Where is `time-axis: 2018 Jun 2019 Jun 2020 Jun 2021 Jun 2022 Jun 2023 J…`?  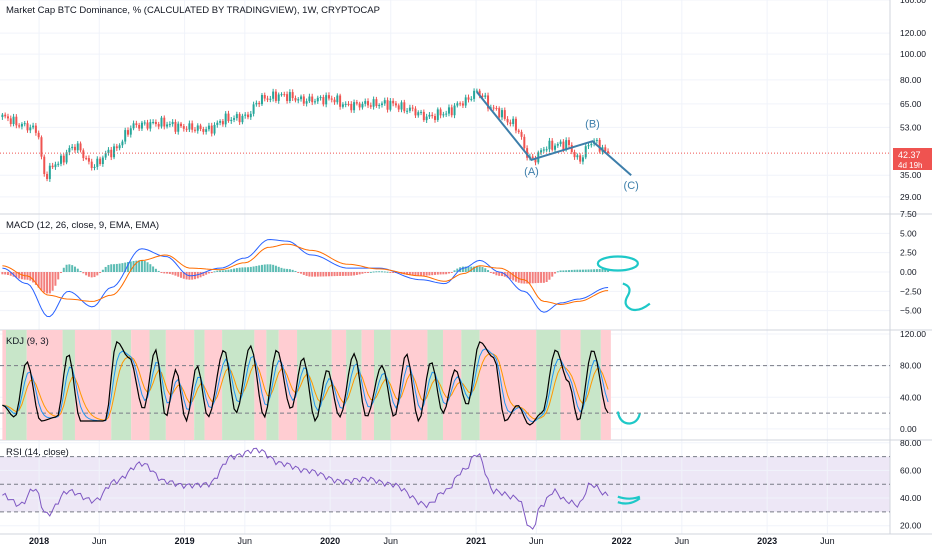
time-axis: 2018 Jun 2019 Jun 2020 Jun 2021 Jun 2022 Jun 2023 J… is located at coordinates (432, 541).